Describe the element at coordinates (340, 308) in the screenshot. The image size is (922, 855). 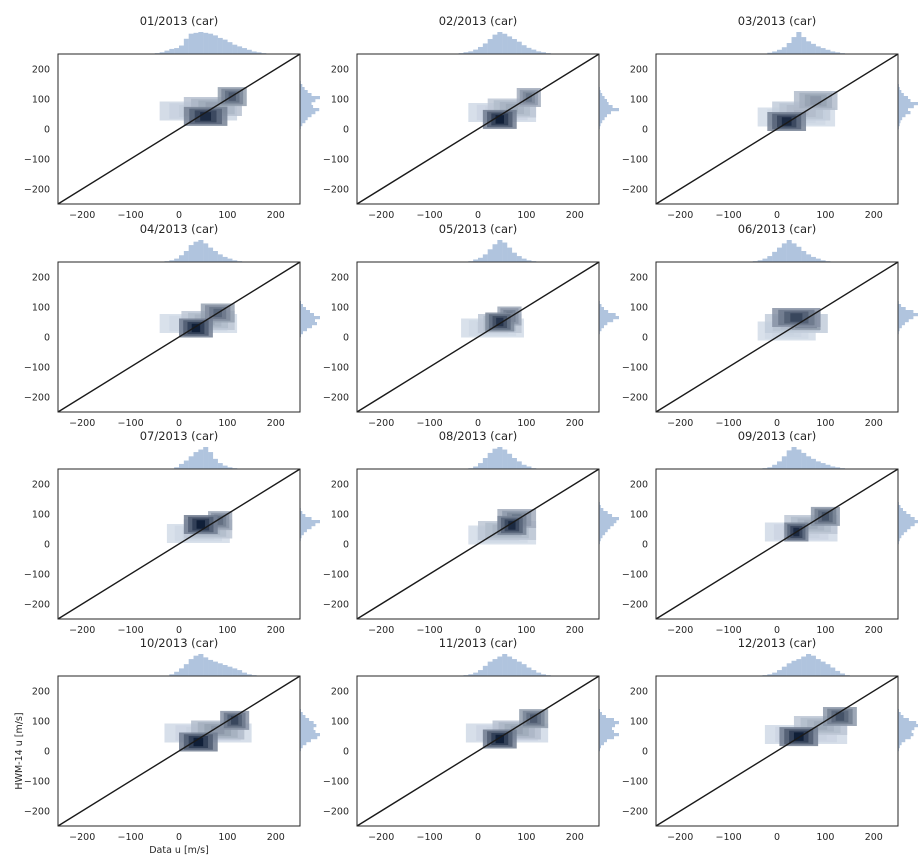
I see `y-tick-label: 100` at that location.